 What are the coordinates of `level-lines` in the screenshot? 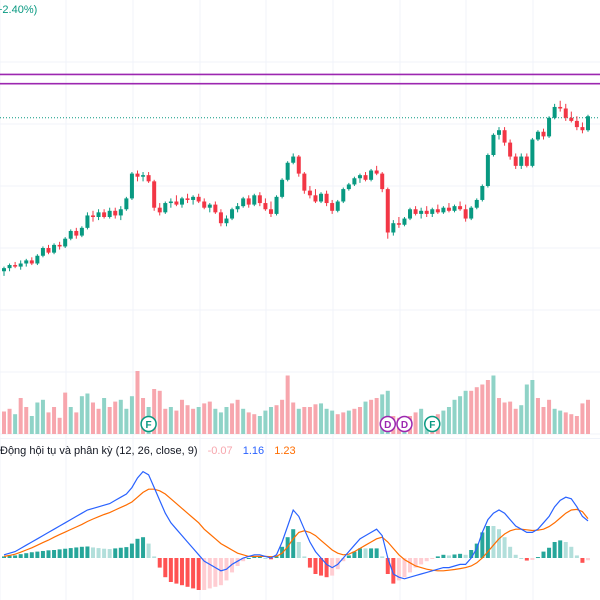 It's located at (300, 96).